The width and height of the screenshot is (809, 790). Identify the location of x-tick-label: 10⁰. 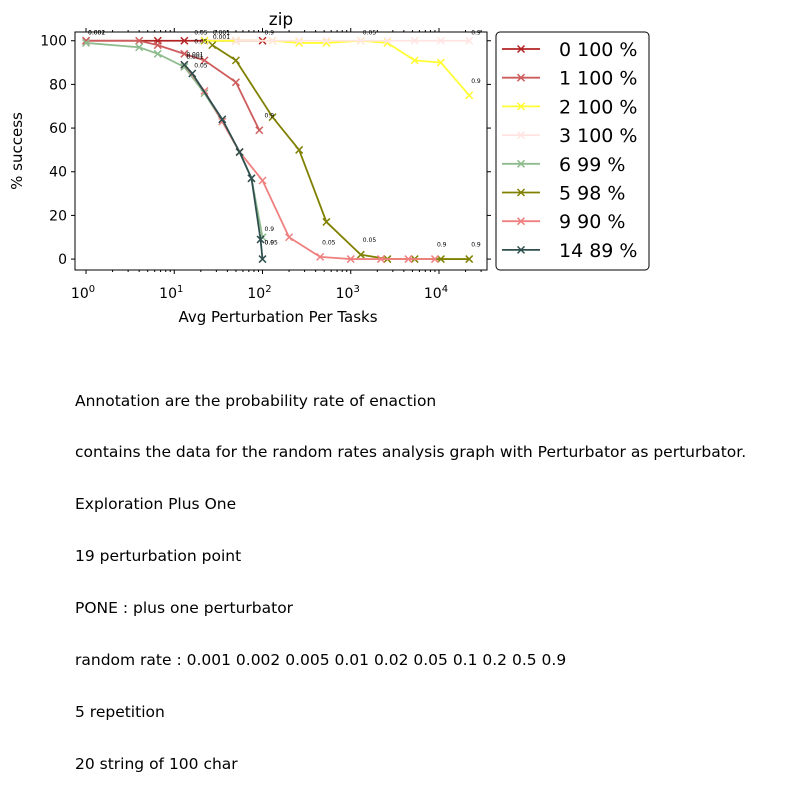
(83, 293).